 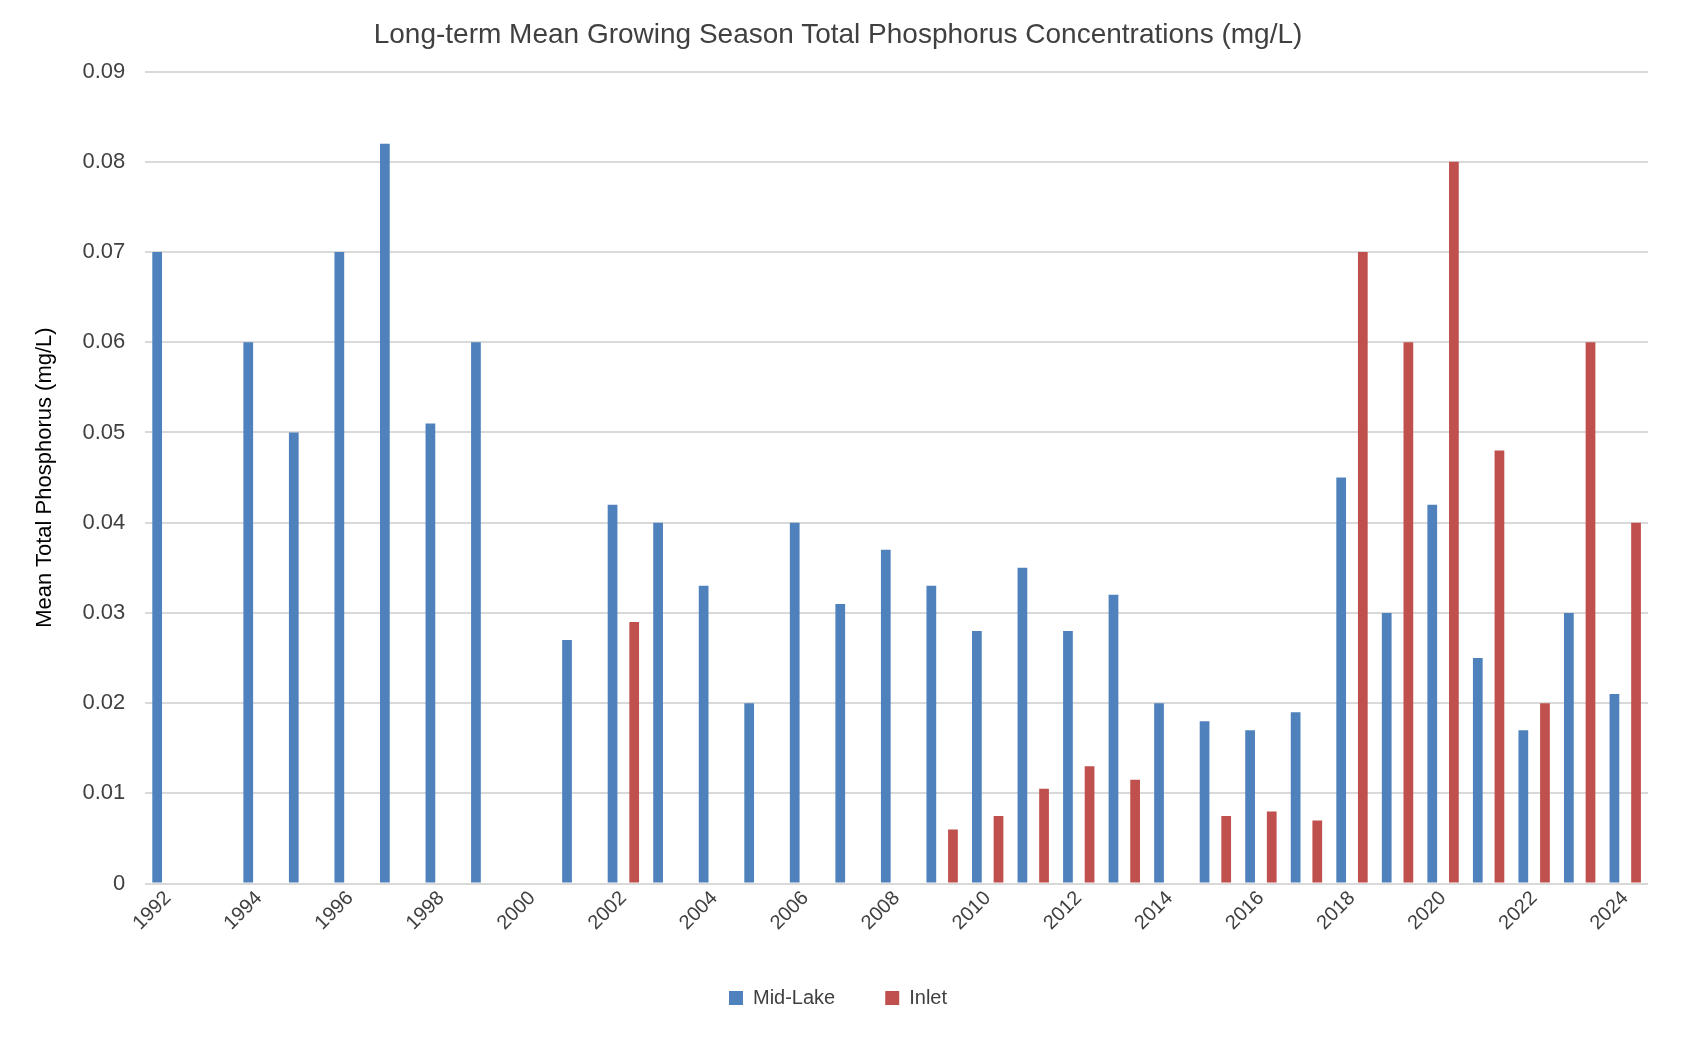 I want to click on y-tick-label: 0, so click(x=119, y=882).